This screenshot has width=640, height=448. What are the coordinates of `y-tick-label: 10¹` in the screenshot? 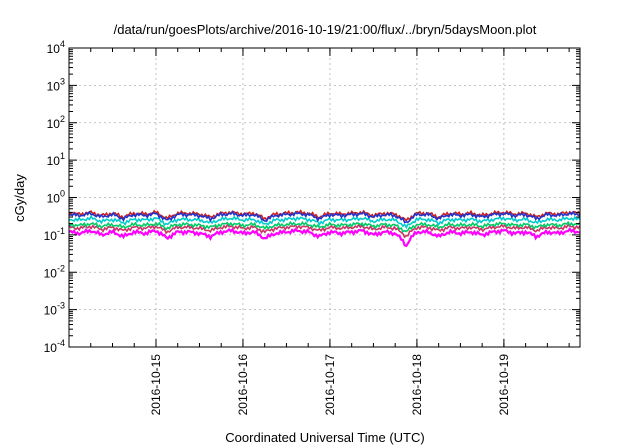 It's located at (56, 159).